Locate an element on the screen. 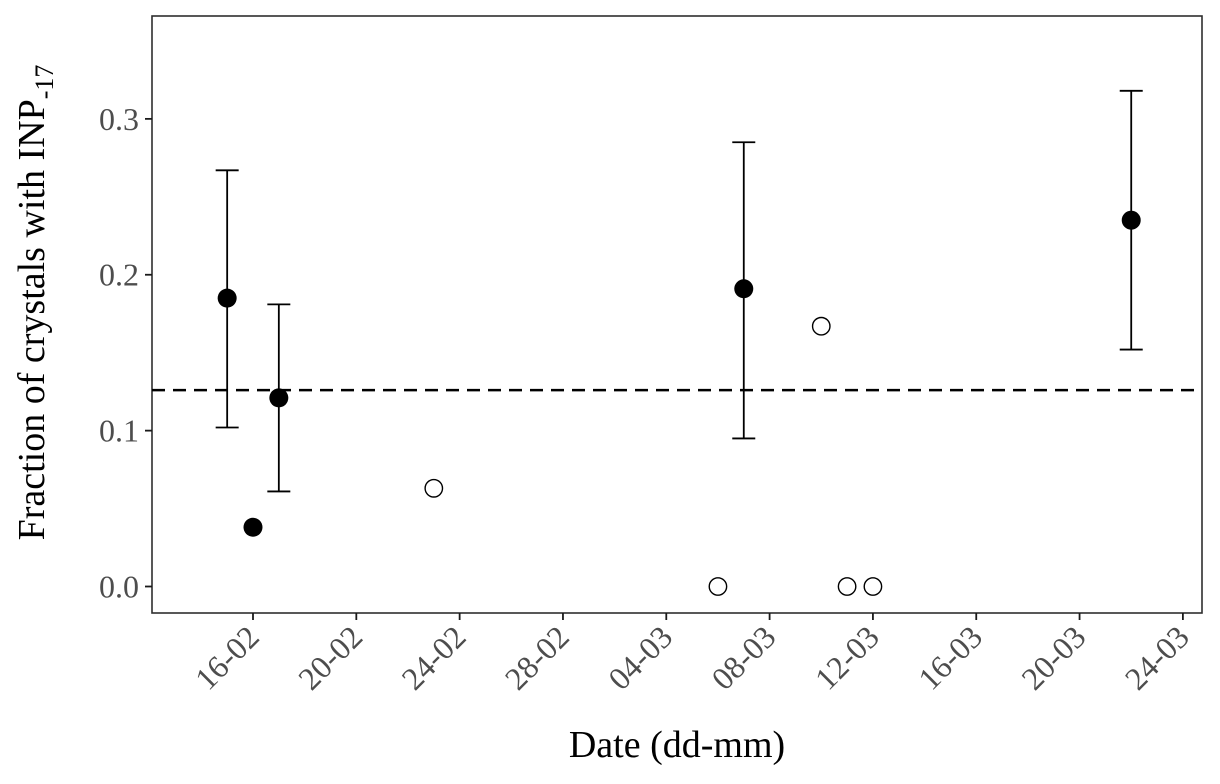 This screenshot has width=1220, height=784. x-tick-label: 12-03 is located at coordinates (847, 657).